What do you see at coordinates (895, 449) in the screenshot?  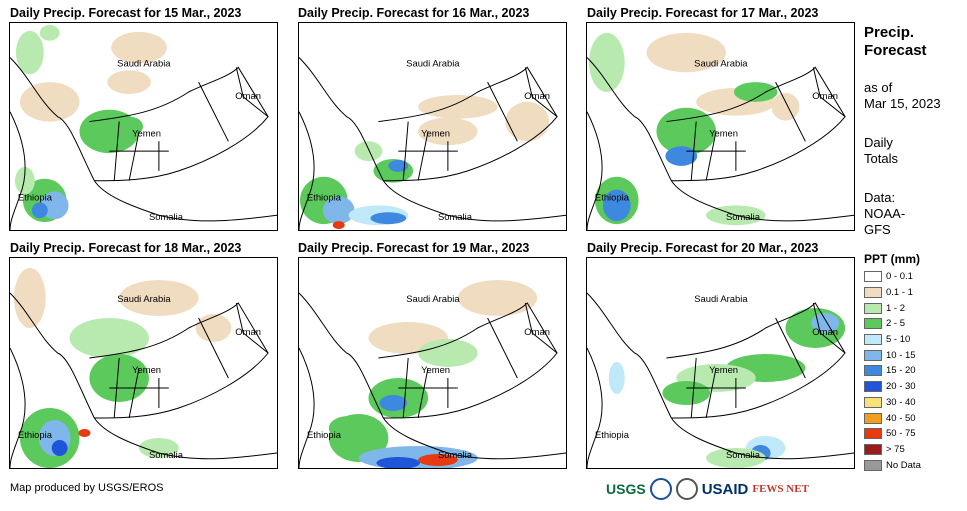 I see `legend-label: > 75` at bounding box center [895, 449].